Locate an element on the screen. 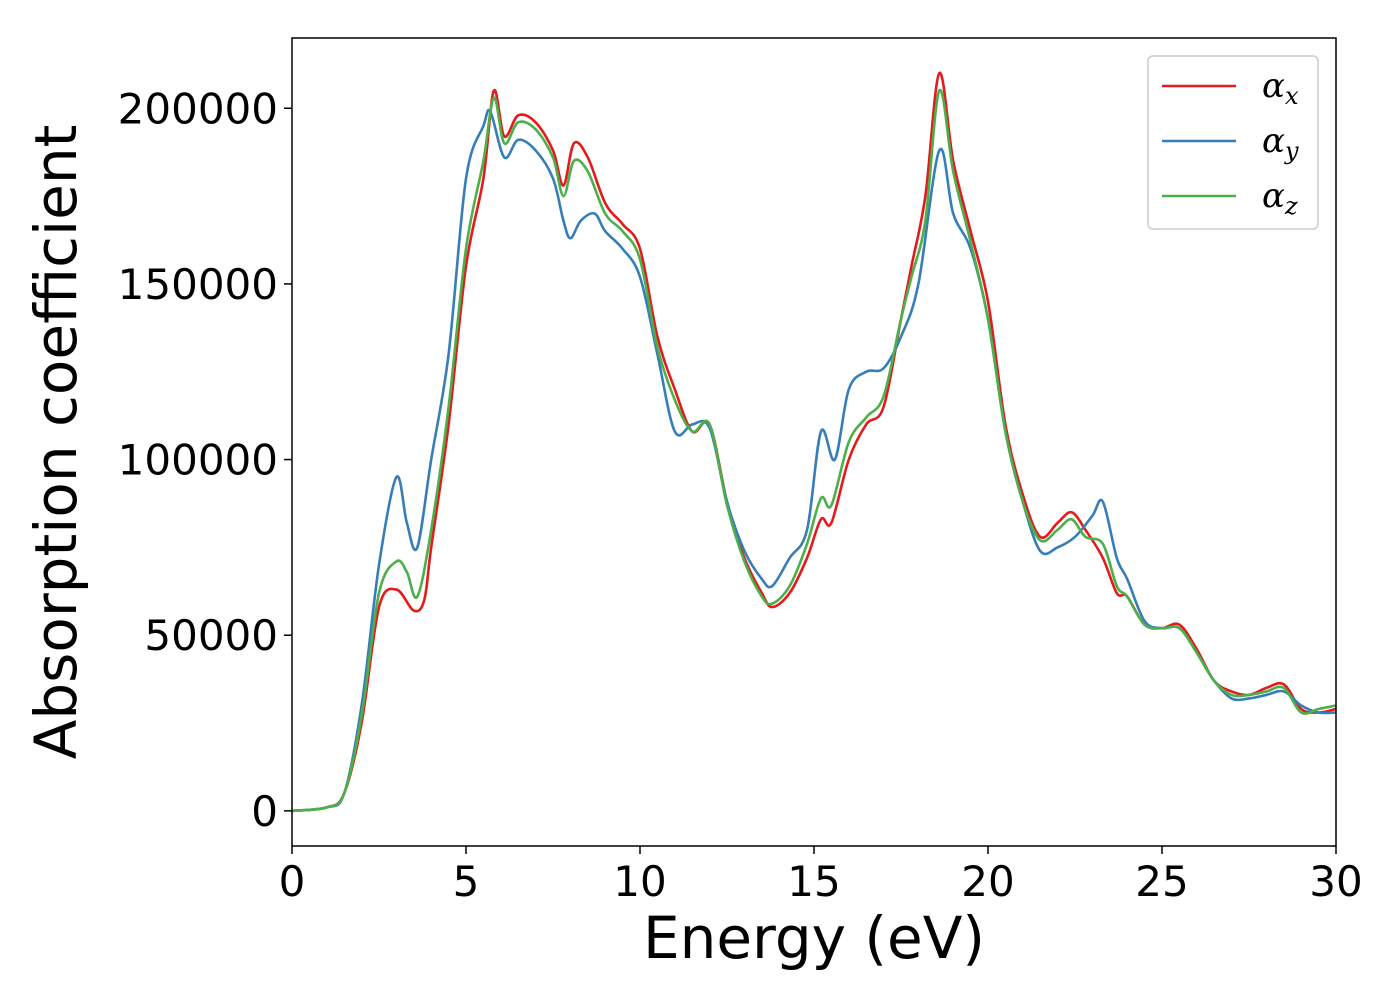 Image resolution: width=1400 pixels, height=1000 pixels. y-axis: 0 50000 100000 150000 200000 is located at coordinates (205, 460).